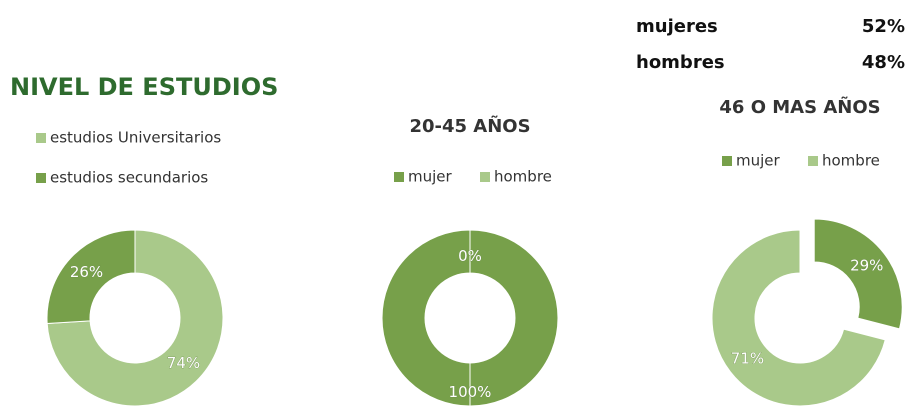 Image resolution: width=909 pixels, height=409 pixels. What do you see at coordinates (144, 87) in the screenshot?
I see `chart-title: NIVEL DE ESTUDIOS` at bounding box center [144, 87].